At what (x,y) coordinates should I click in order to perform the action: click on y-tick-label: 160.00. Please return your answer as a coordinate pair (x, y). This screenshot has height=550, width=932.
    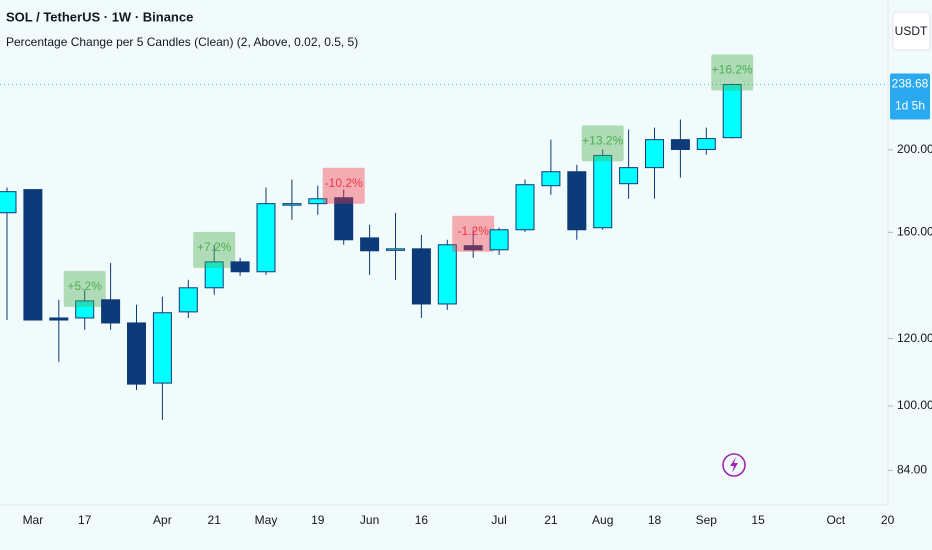
    Looking at the image, I should click on (914, 231).